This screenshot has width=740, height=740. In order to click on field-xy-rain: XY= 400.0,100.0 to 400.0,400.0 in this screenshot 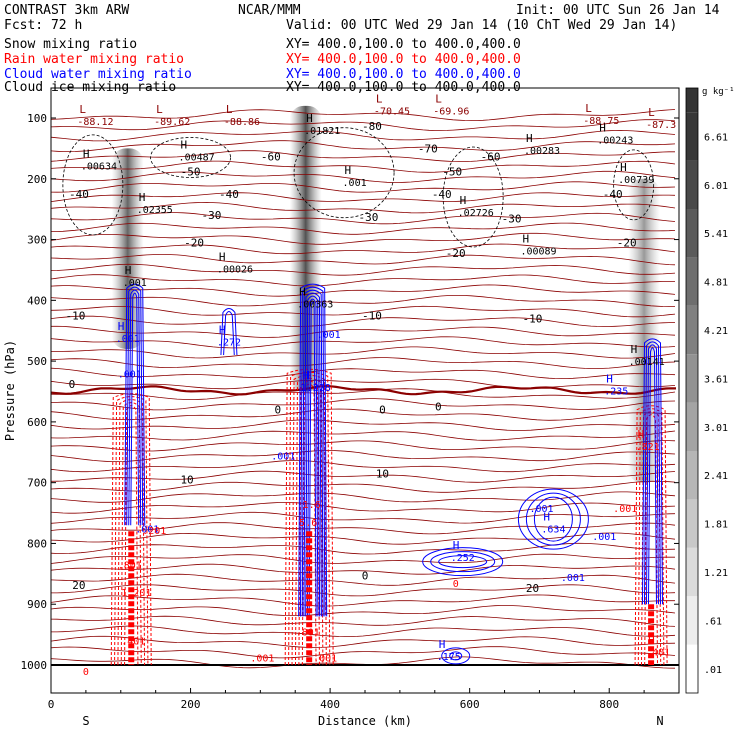, I will do `click(403, 59)`.